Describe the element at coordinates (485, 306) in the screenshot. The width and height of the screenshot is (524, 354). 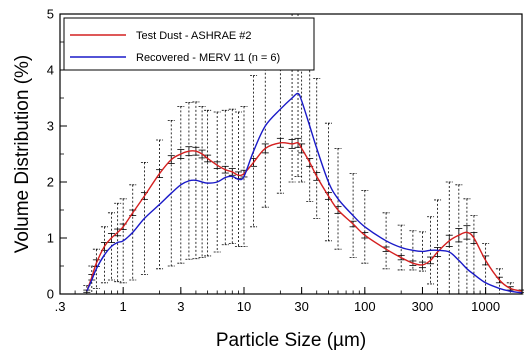
I see `x-tick-label: 1000` at that location.